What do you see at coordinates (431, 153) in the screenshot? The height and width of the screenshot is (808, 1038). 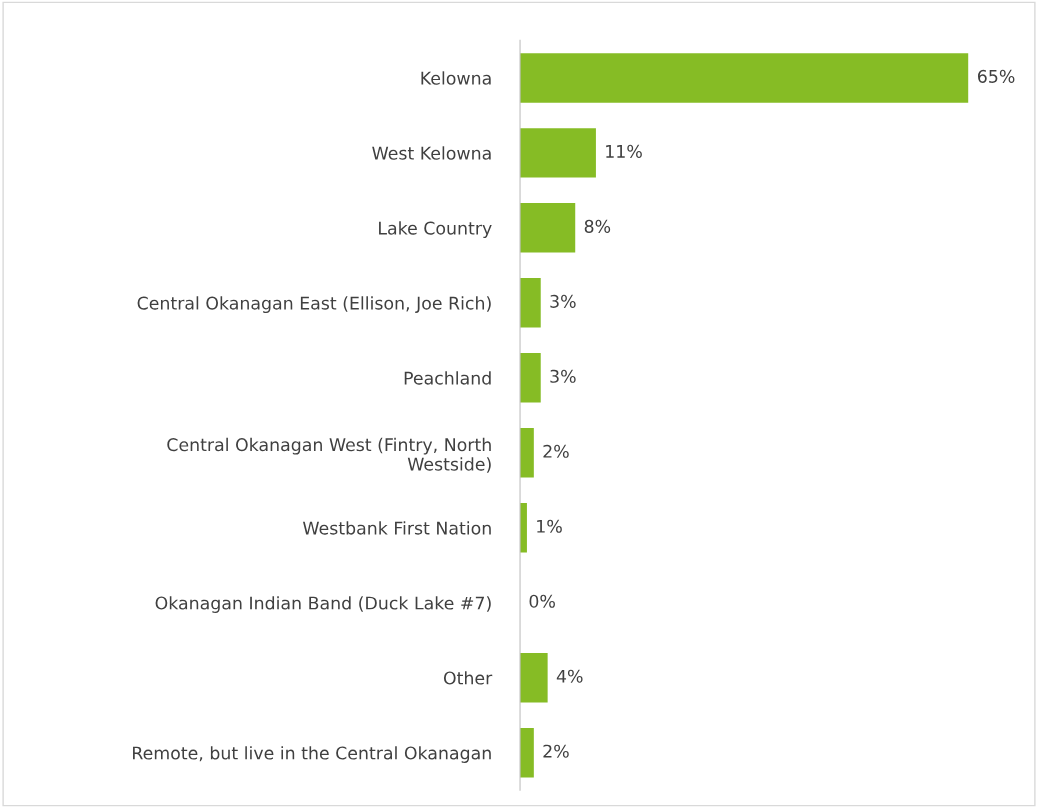 I see `y-tick-label: West Kelowna` at bounding box center [431, 153].